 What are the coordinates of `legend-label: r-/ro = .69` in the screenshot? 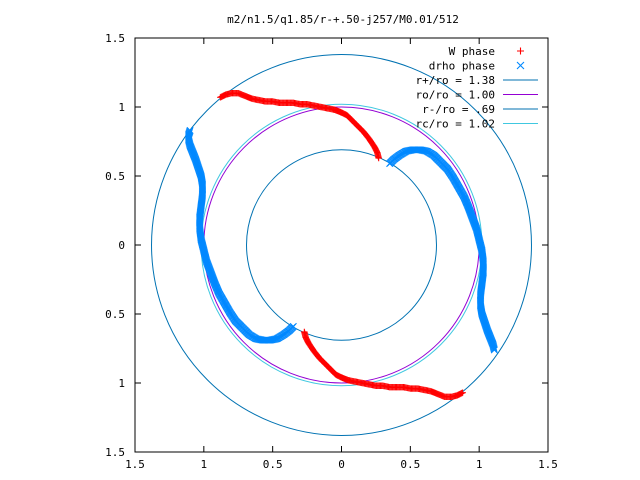 It's located at (458, 109).